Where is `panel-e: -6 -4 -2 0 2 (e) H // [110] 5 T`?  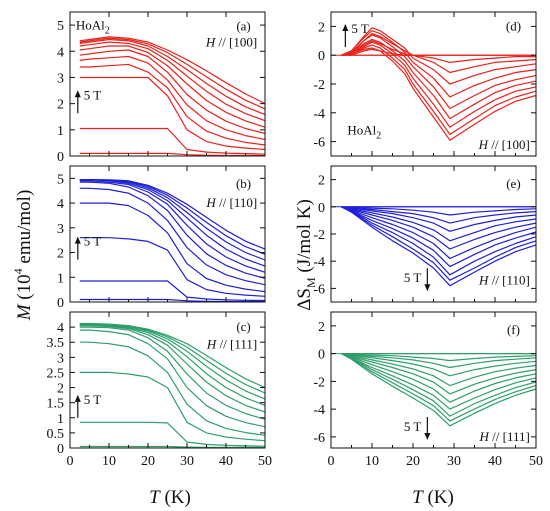 panel-e: -6 -4 -2 0 2 (e) H // [110] 5 T is located at coordinates (425, 234).